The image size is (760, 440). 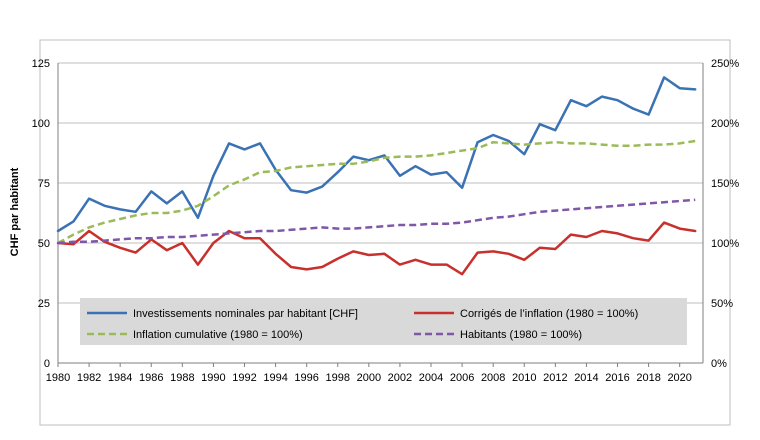 What do you see at coordinates (151, 378) in the screenshot?
I see `x-tick-label: 1986` at bounding box center [151, 378].